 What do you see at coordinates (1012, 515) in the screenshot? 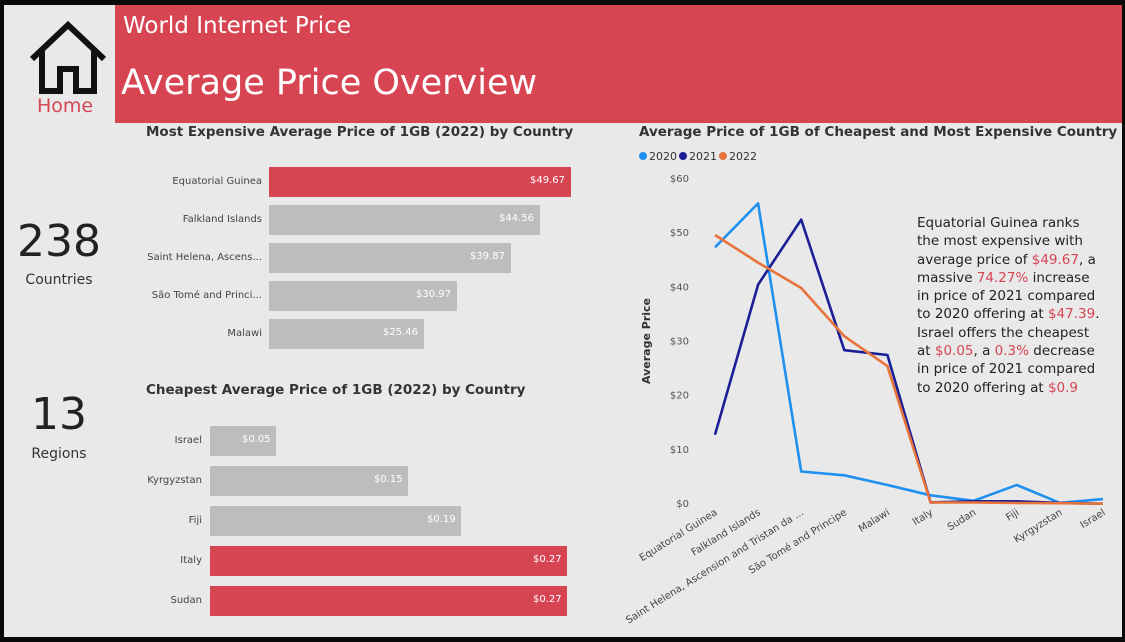
I see `x-tick-label: Fiji` at bounding box center [1012, 515].